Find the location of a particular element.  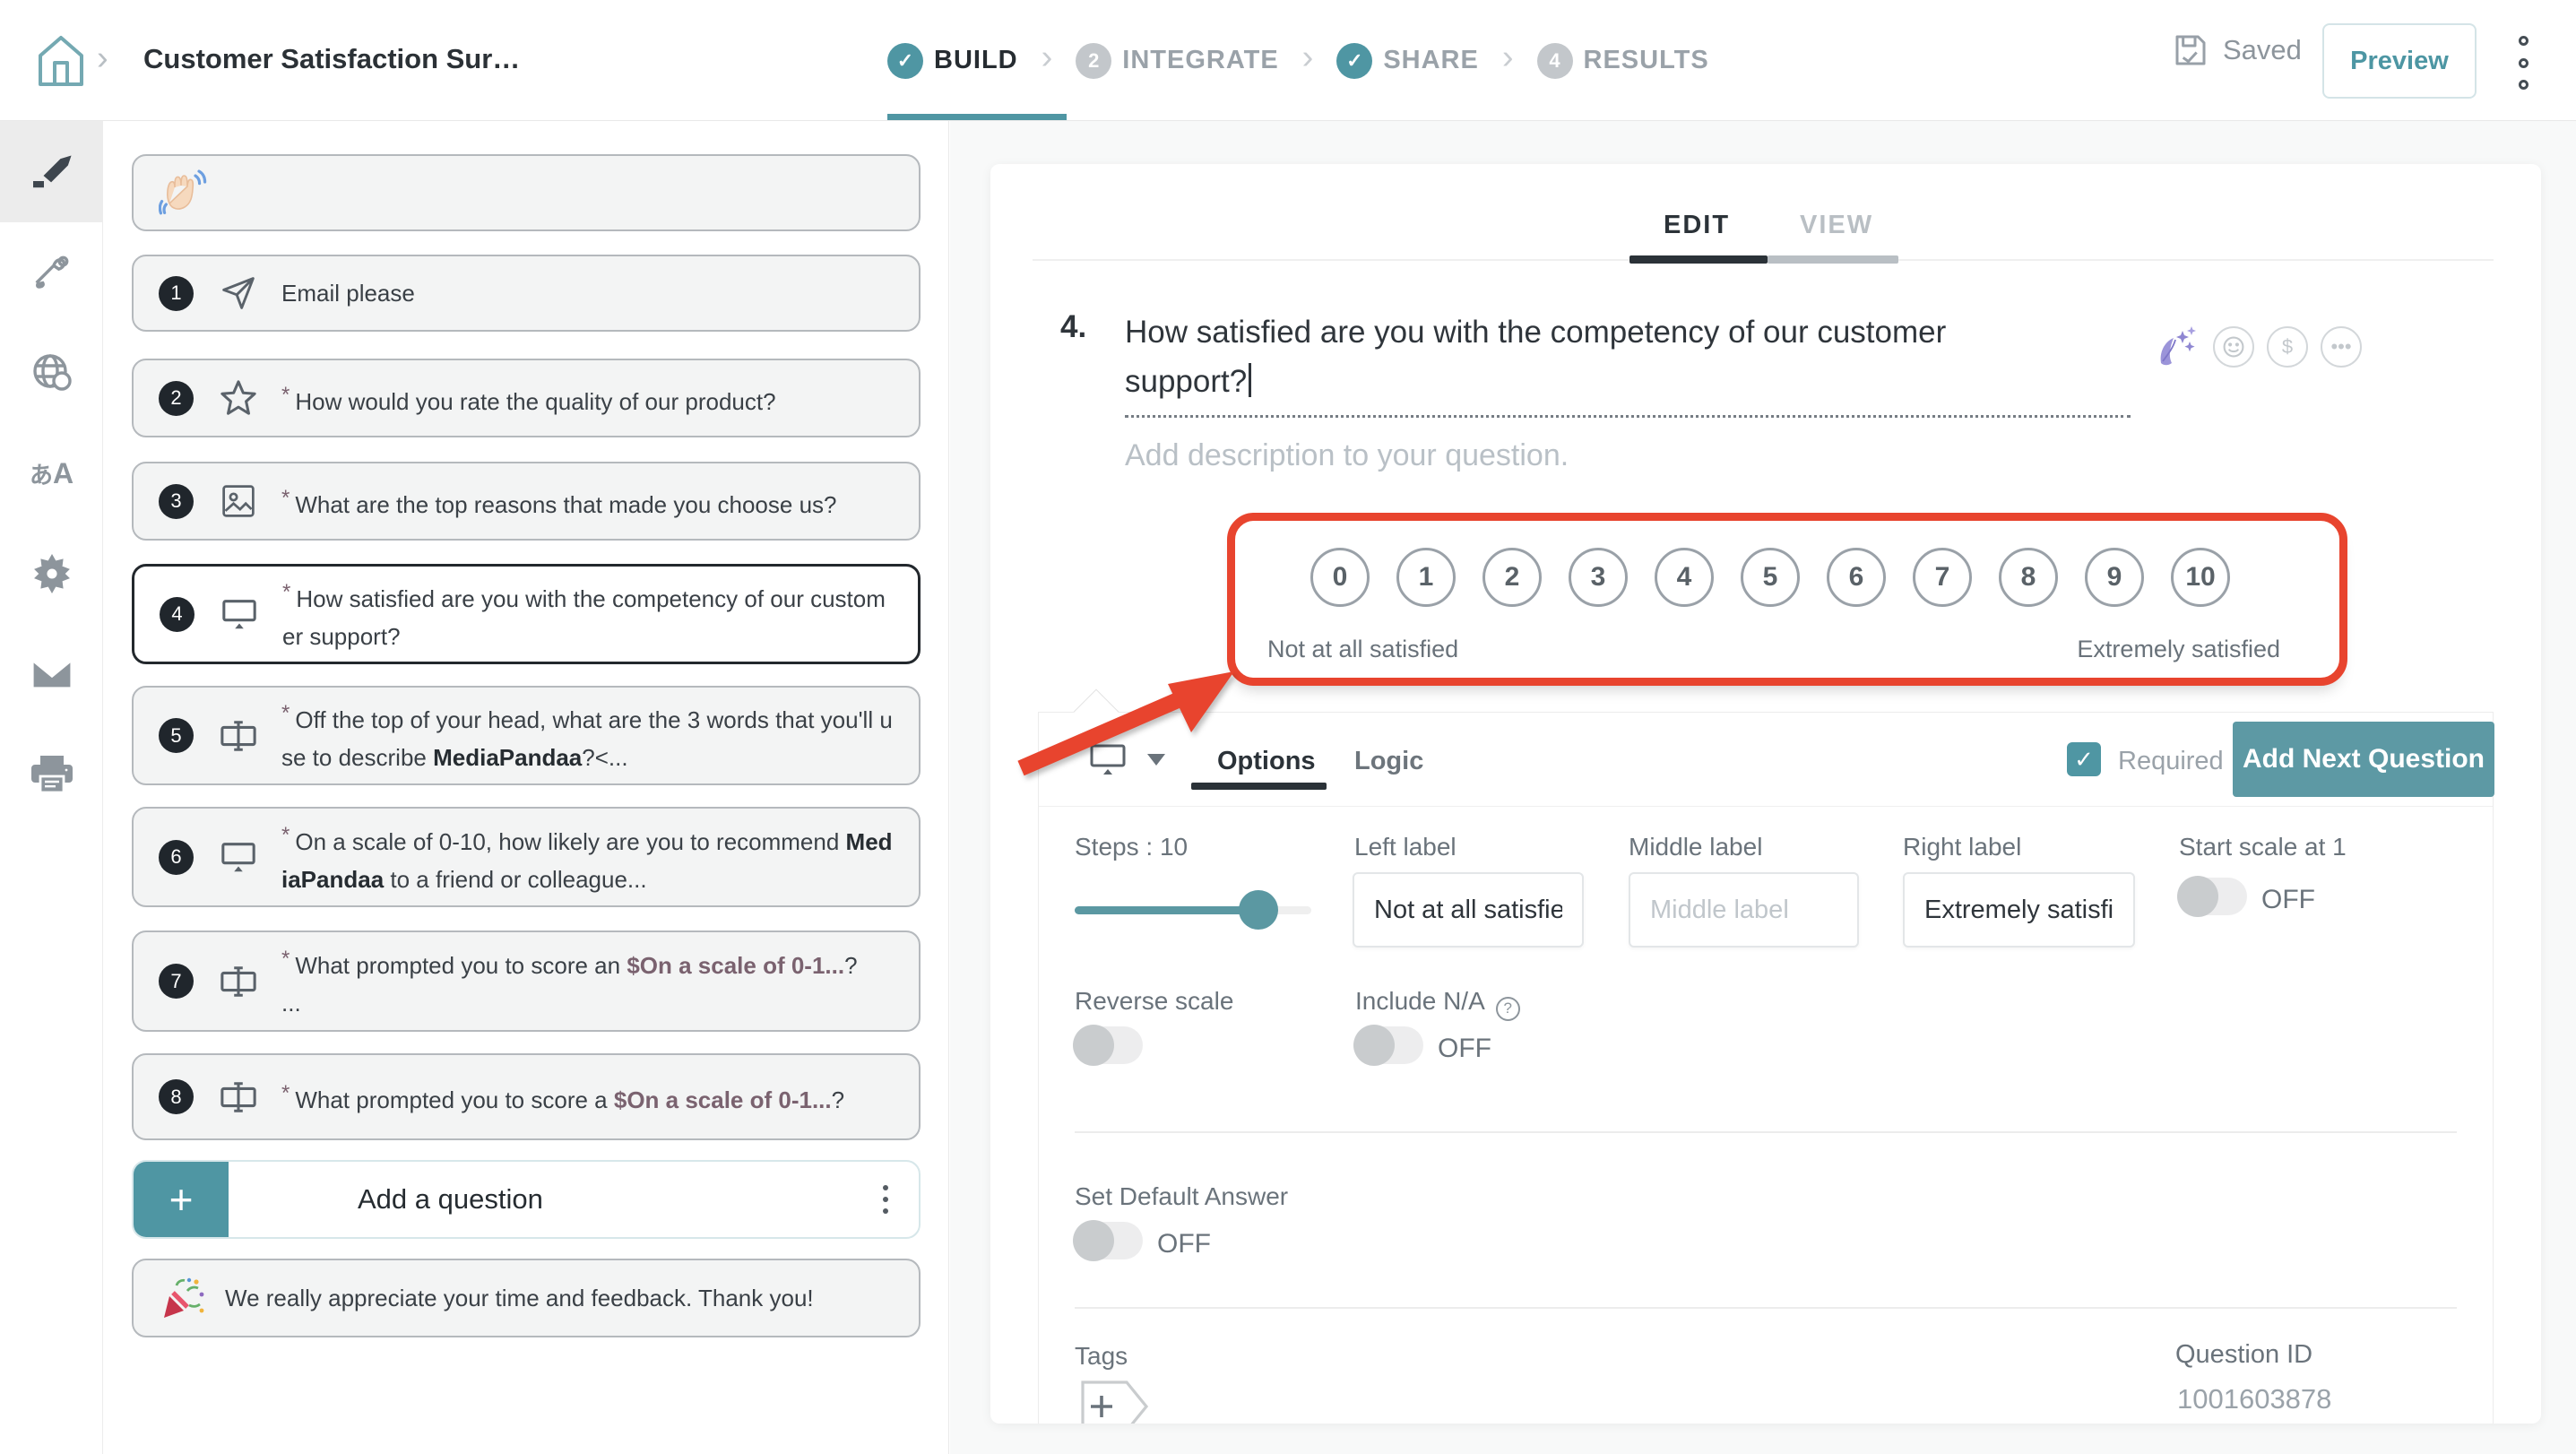

rail-item-translate: あA is located at coordinates (51, 473).